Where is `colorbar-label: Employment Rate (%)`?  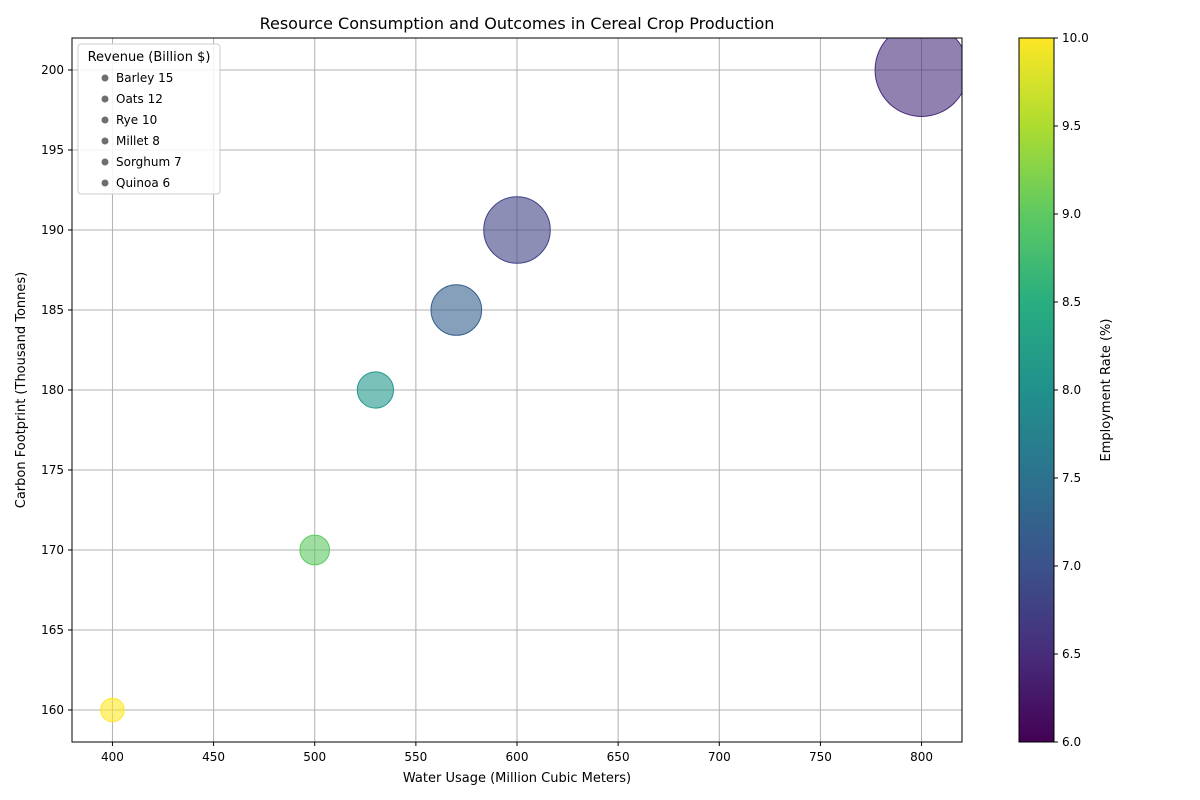 colorbar-label: Employment Rate (%) is located at coordinates (1106, 390).